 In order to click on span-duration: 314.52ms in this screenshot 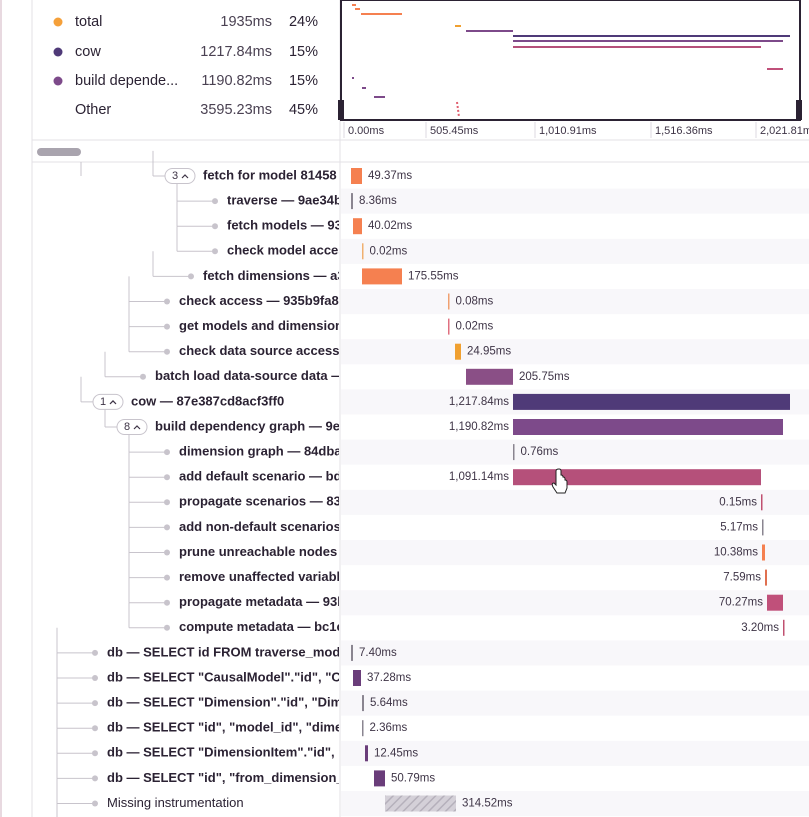, I will do `click(487, 804)`.